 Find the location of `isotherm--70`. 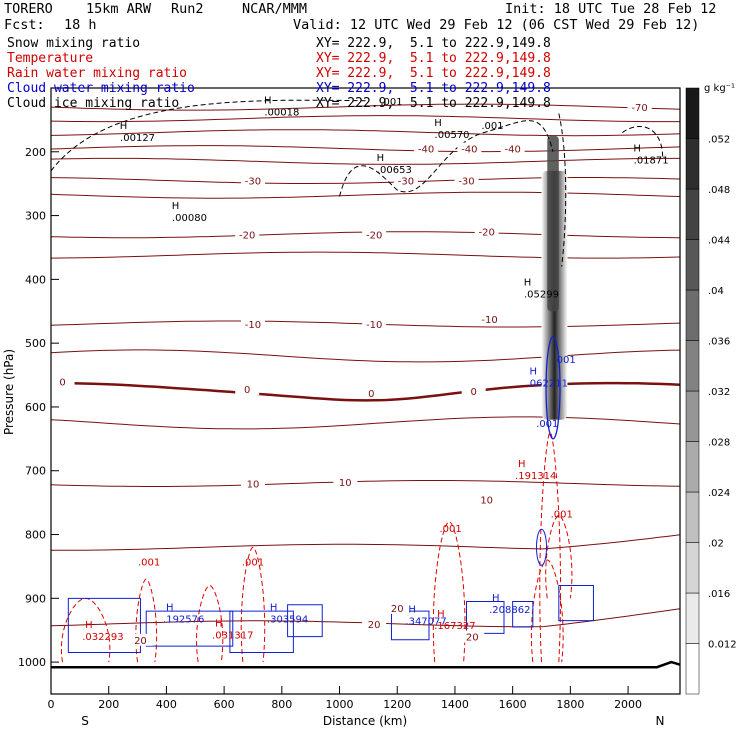

isotherm--70 is located at coordinates (365, 107).